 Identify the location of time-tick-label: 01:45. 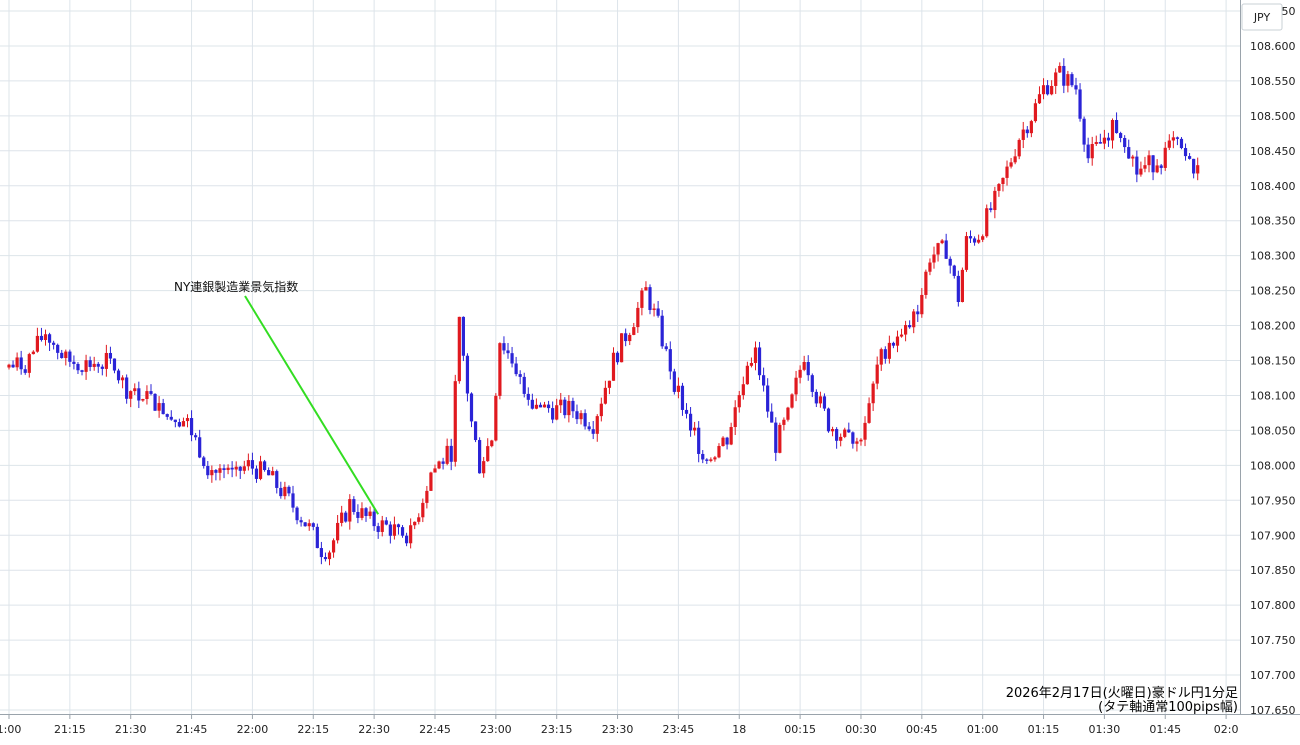
(1165, 729).